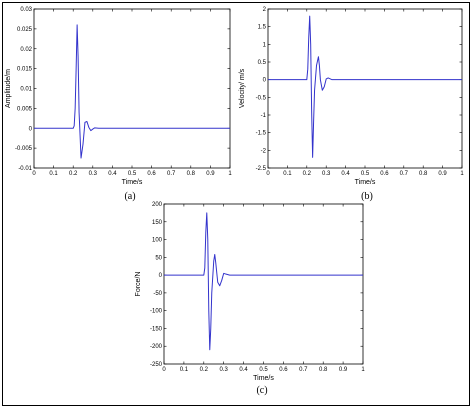  Describe the element at coordinates (25, 109) in the screenshot. I see `y-tick-label: 0.005` at that location.